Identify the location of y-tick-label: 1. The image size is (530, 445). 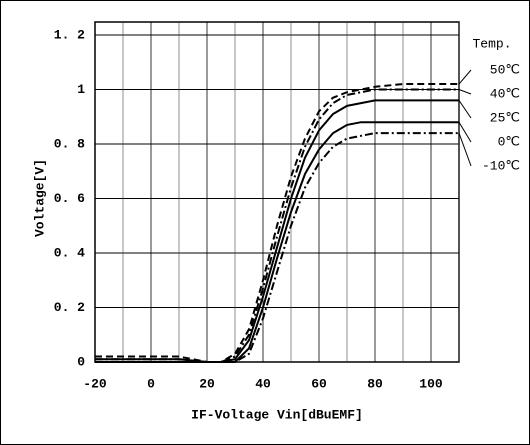
(81, 89).